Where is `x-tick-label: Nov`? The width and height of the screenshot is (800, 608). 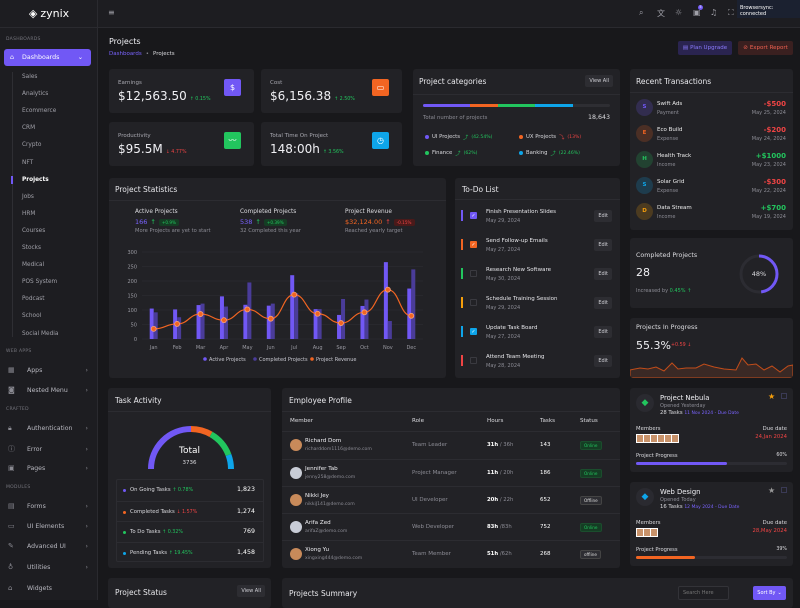 x-tick-label: Nov is located at coordinates (388, 348).